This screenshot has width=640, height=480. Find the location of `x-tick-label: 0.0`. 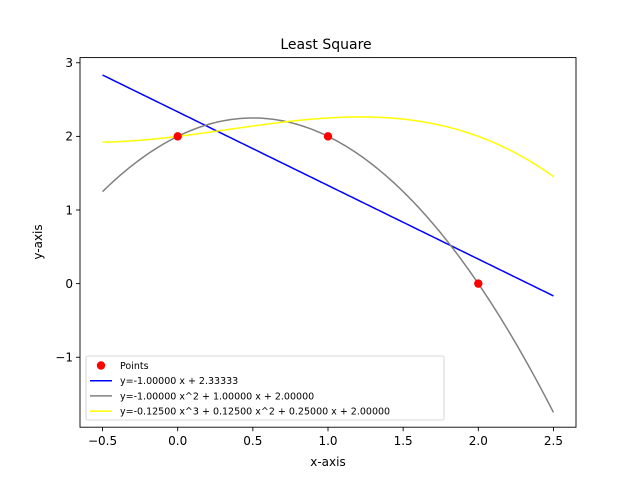

x-tick-label: 0.0 is located at coordinates (177, 441).